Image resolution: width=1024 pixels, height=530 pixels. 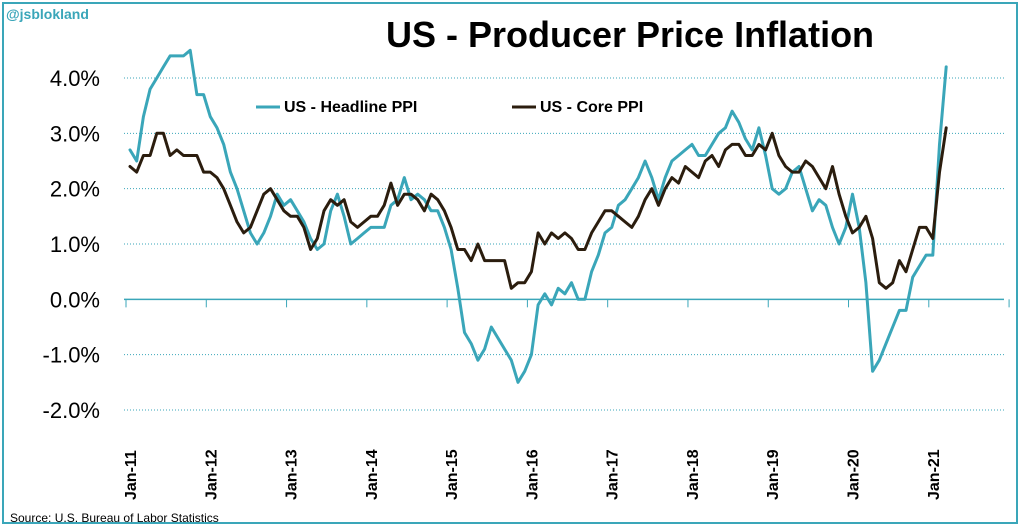 What do you see at coordinates (47, 14) in the screenshot?
I see `watermark: @jsblokland` at bounding box center [47, 14].